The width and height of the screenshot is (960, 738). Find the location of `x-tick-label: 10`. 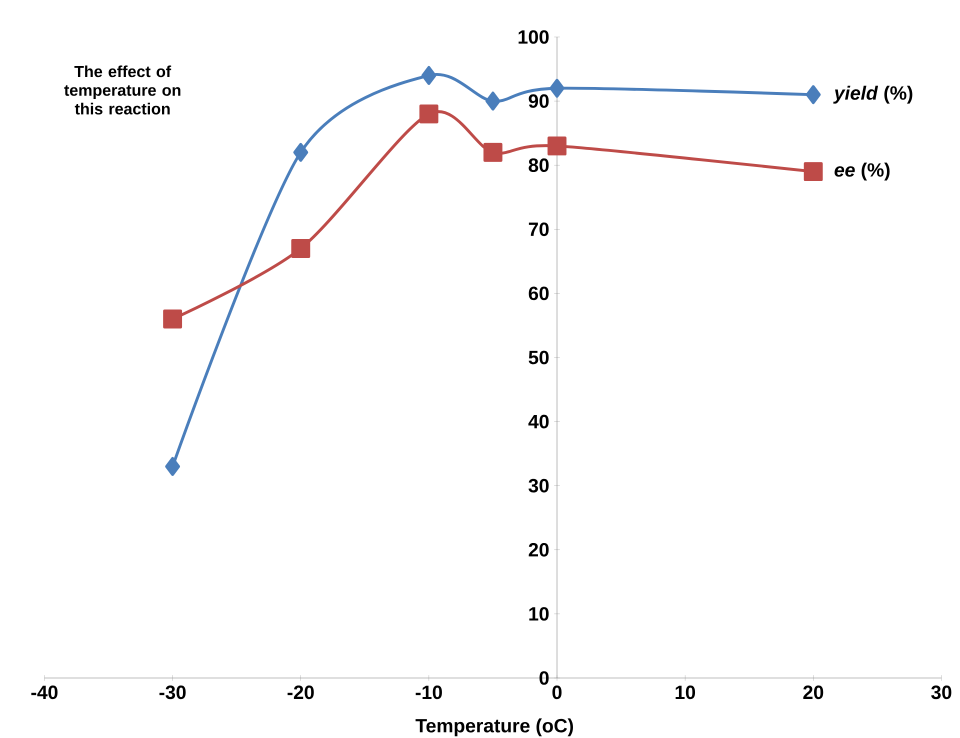

x-tick-label: 10 is located at coordinates (686, 693).